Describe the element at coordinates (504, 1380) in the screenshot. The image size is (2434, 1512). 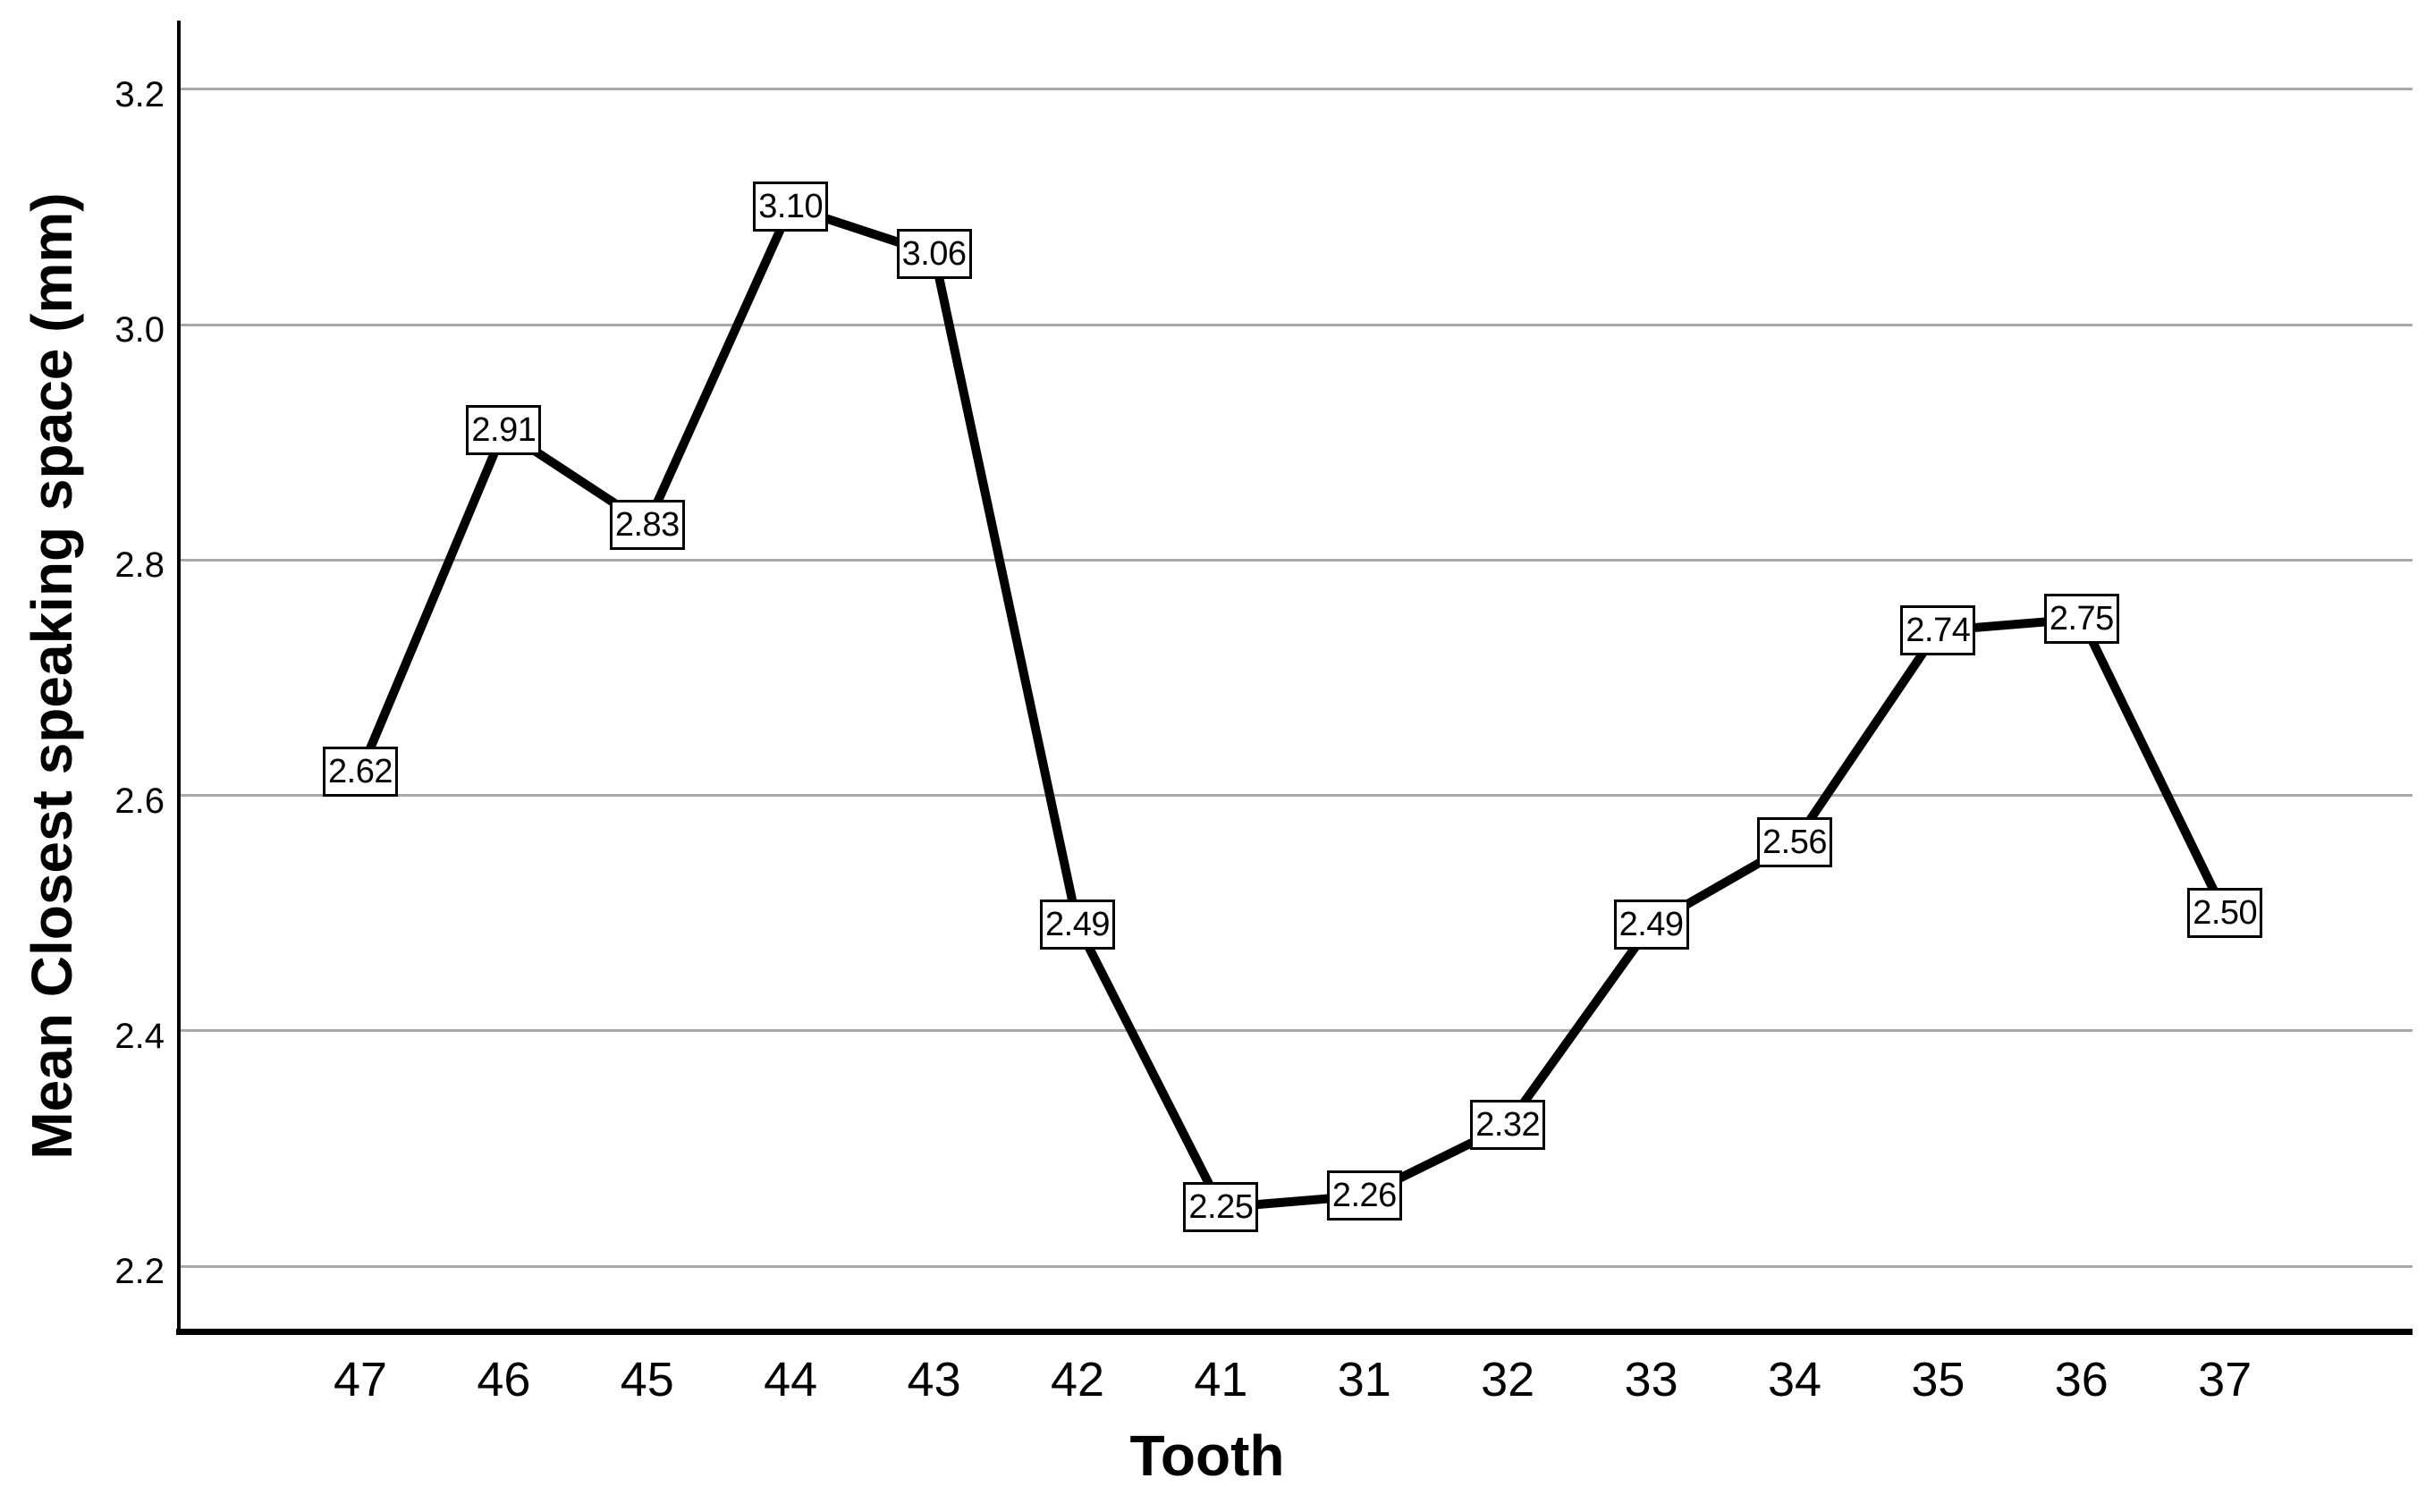
I see `x-tick-label: 46` at that location.